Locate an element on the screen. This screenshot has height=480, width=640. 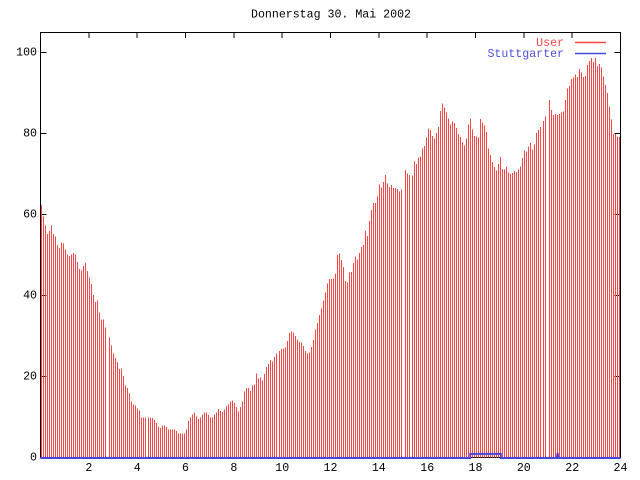
svg-text: User is located at coordinates (550, 43).